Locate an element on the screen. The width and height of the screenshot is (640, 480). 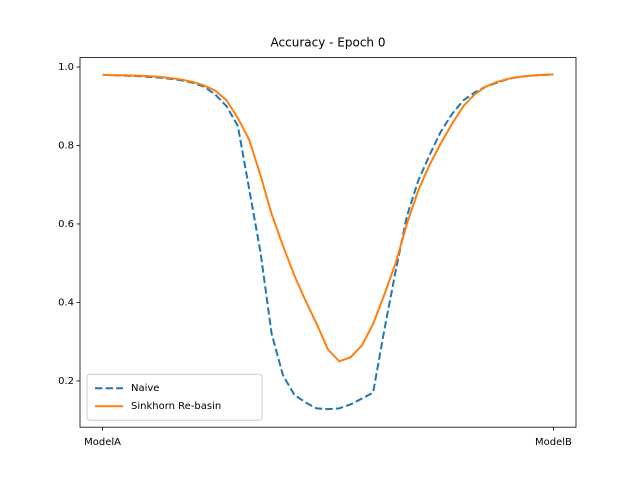
legend-label: Naive is located at coordinates (145, 388).